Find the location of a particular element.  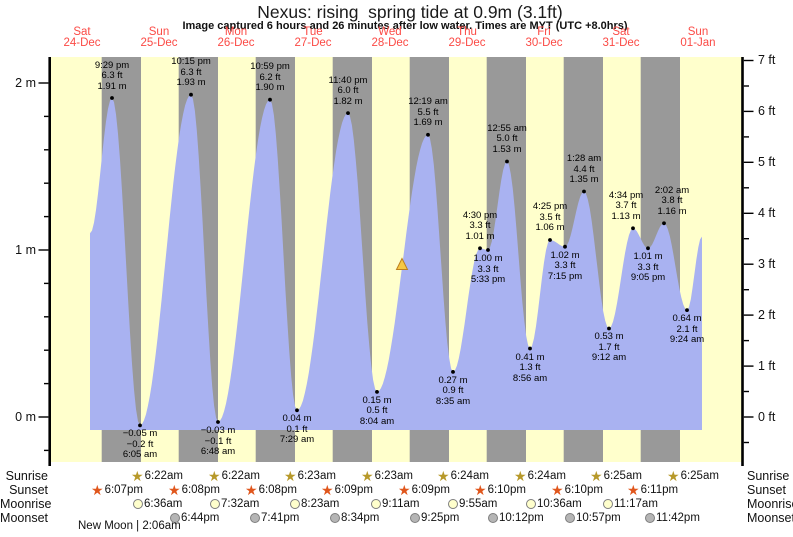

high-tide-label: 10:15 pm 6.3 ft 1.93 m is located at coordinates (191, 72).